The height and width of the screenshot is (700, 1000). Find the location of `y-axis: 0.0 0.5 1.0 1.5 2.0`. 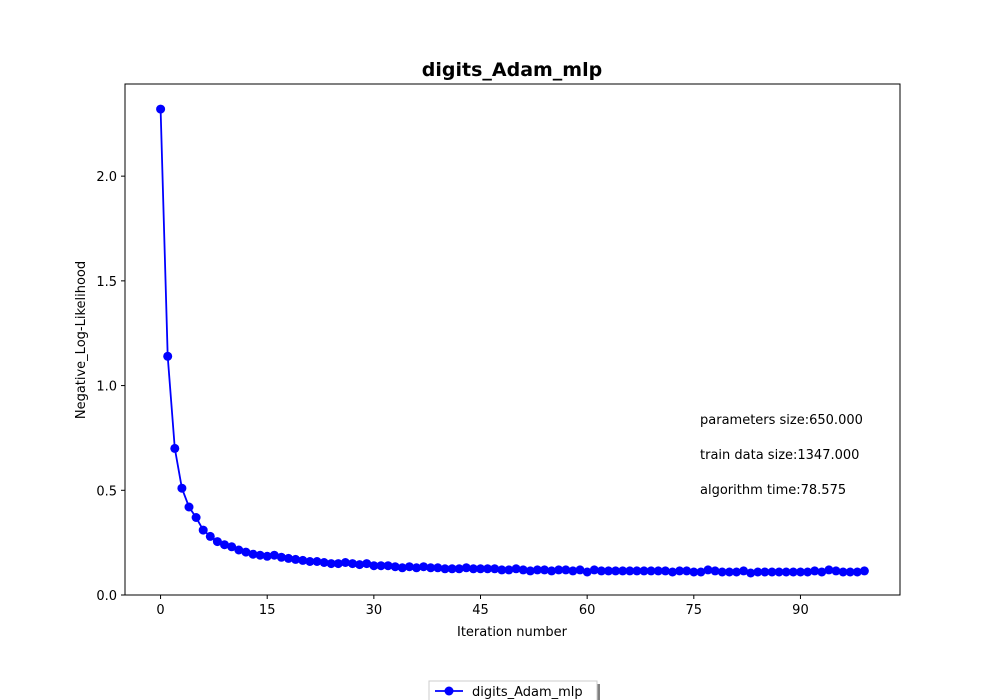

y-axis: 0.0 0.5 1.0 1.5 2.0 is located at coordinates (110, 387).